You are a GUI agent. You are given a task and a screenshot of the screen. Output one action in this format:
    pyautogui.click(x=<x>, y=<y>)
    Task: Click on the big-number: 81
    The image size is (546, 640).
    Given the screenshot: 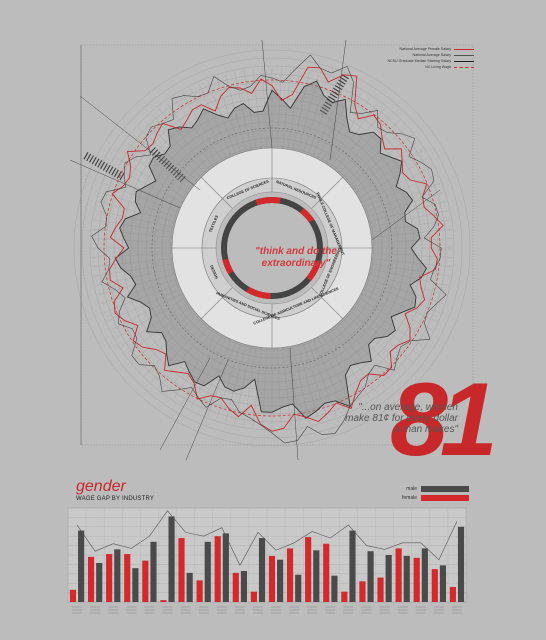 What is the action you would take?
    pyautogui.click(x=444, y=420)
    